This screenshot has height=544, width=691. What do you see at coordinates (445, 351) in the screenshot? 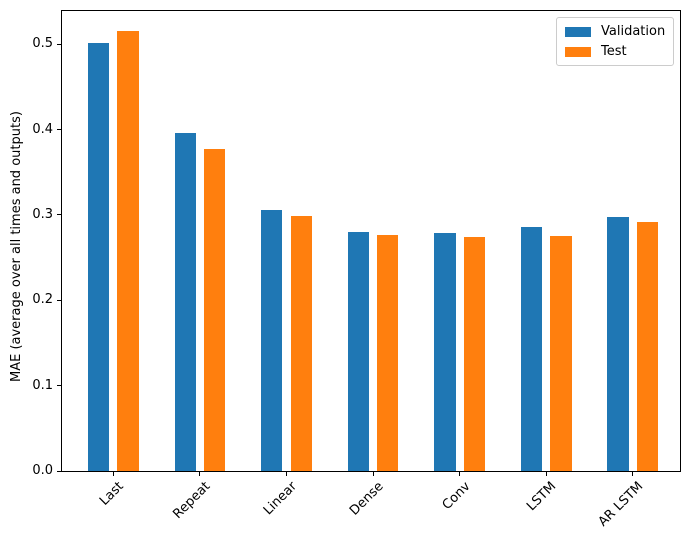
I see `bar-validation-conv` at bounding box center [445, 351].